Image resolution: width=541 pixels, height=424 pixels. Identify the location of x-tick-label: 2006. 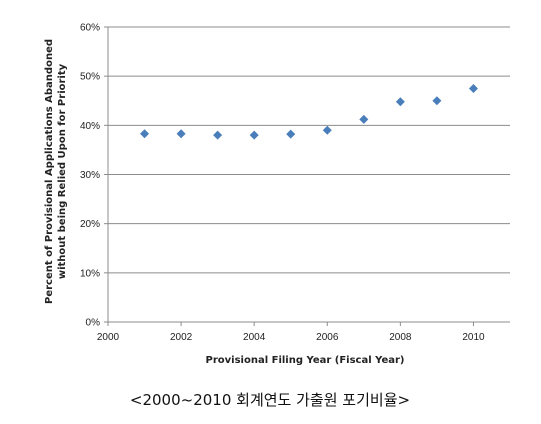
(327, 337).